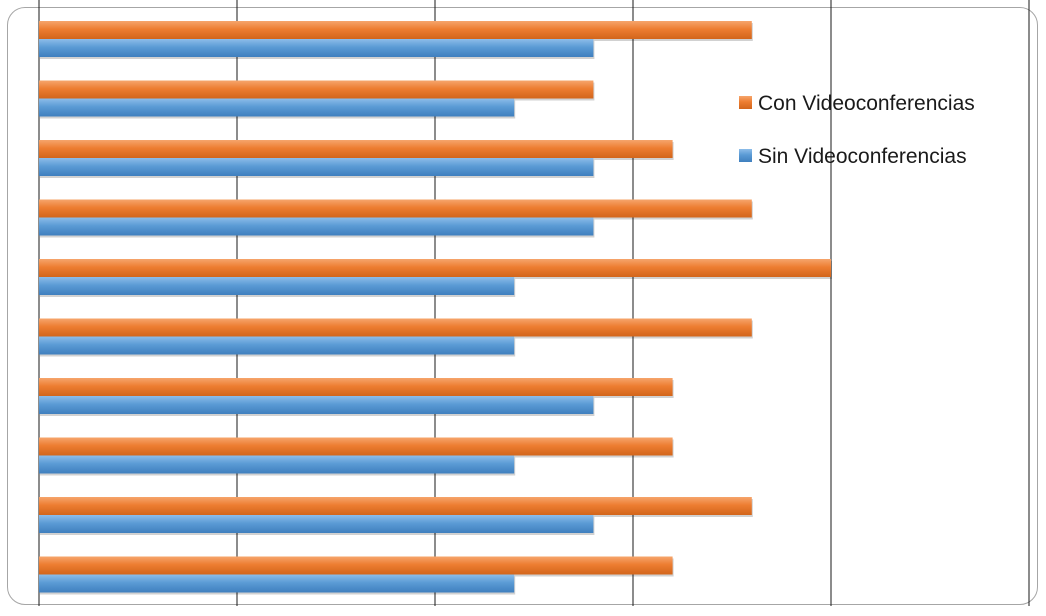 Image resolution: width=1046 pixels, height=616 pixels. Describe the element at coordinates (866, 103) in the screenshot. I see `legend-label-con: Con Videoconferencias` at that location.